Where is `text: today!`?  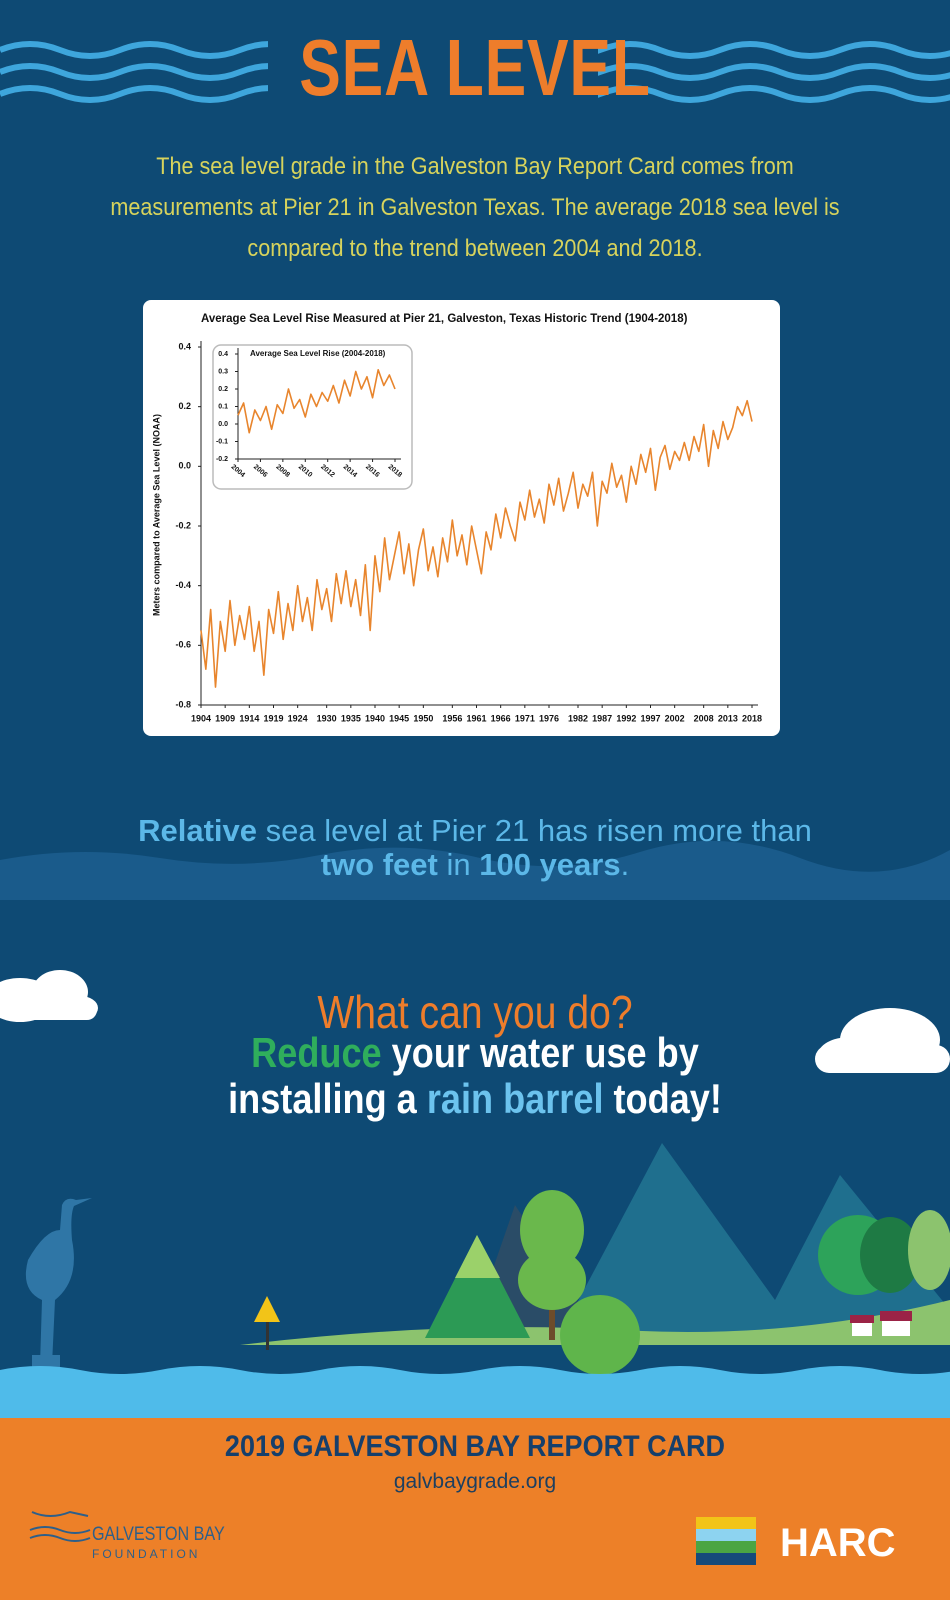 text: today! is located at coordinates (662, 1098).